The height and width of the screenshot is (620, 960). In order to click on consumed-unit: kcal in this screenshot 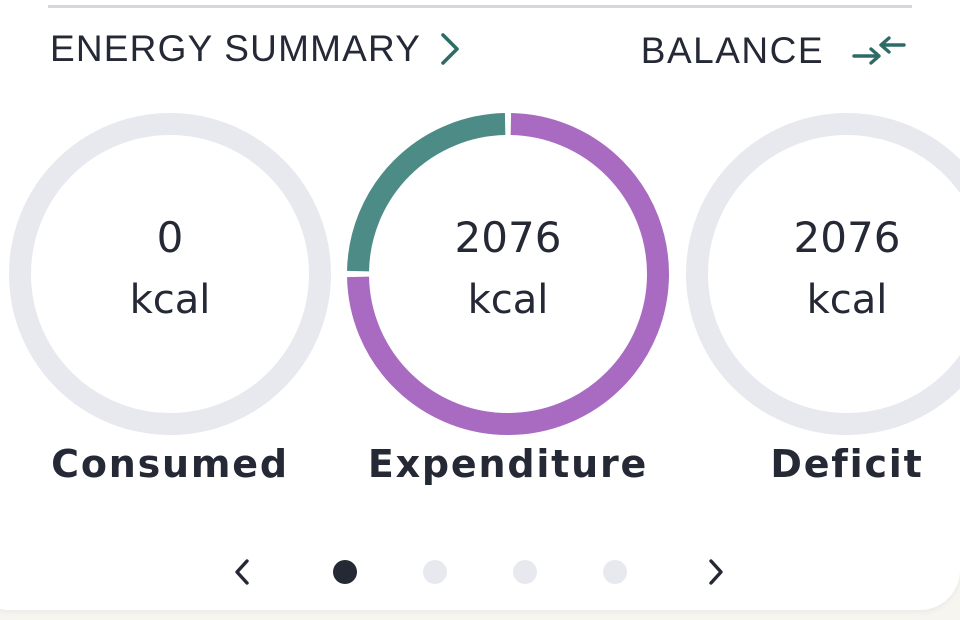, I will do `click(170, 300)`.